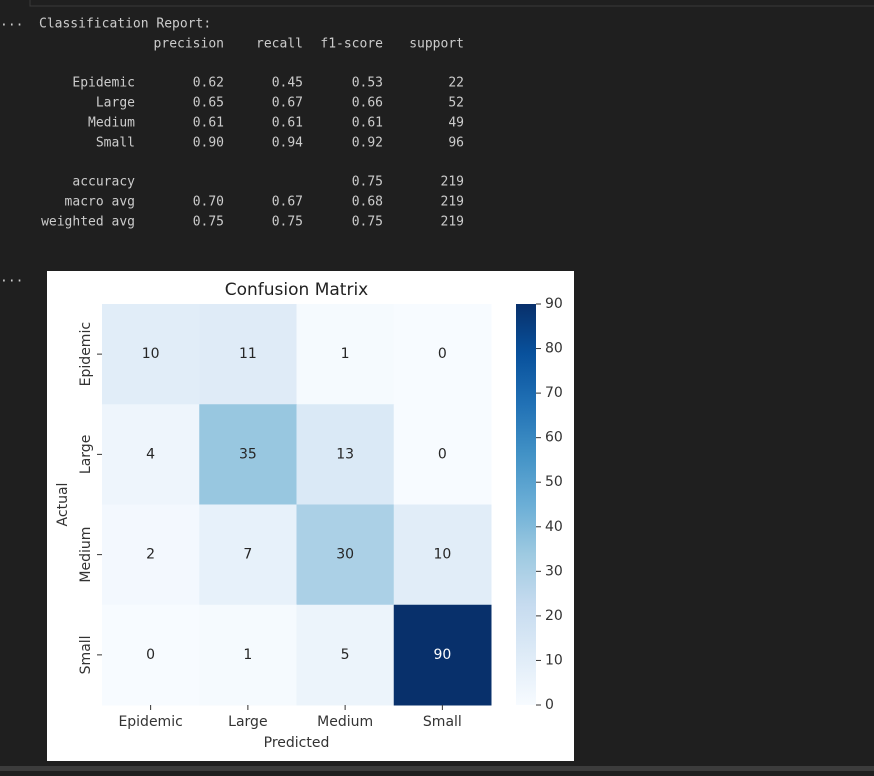  What do you see at coordinates (554, 482) in the screenshot?
I see `colorbar-tick-label: 50` at bounding box center [554, 482].